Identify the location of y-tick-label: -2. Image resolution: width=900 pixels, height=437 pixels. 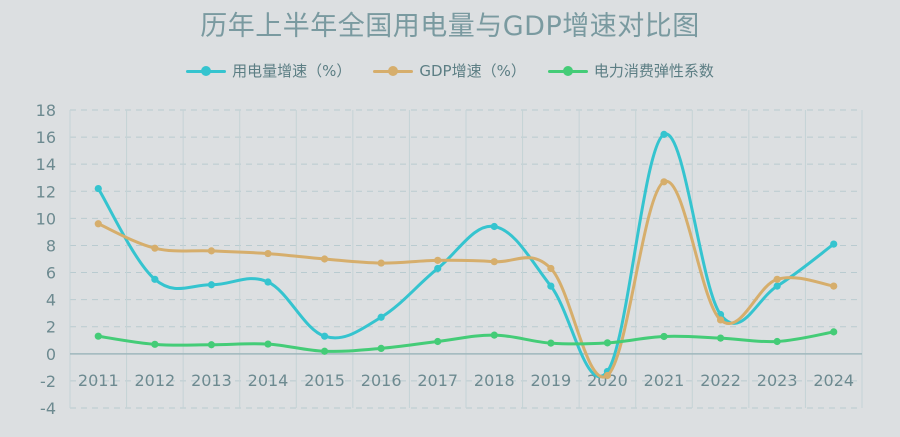
(48, 381).